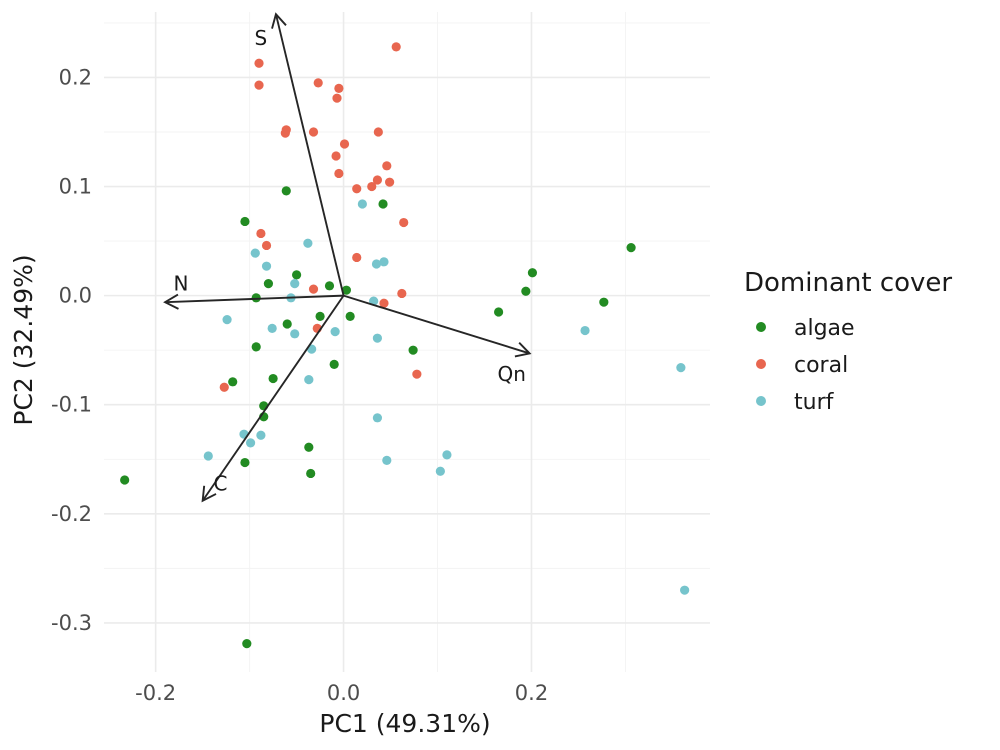 The width and height of the screenshot is (1000, 750). Describe the element at coordinates (221, 483) in the screenshot. I see `loading-label: C` at that location.